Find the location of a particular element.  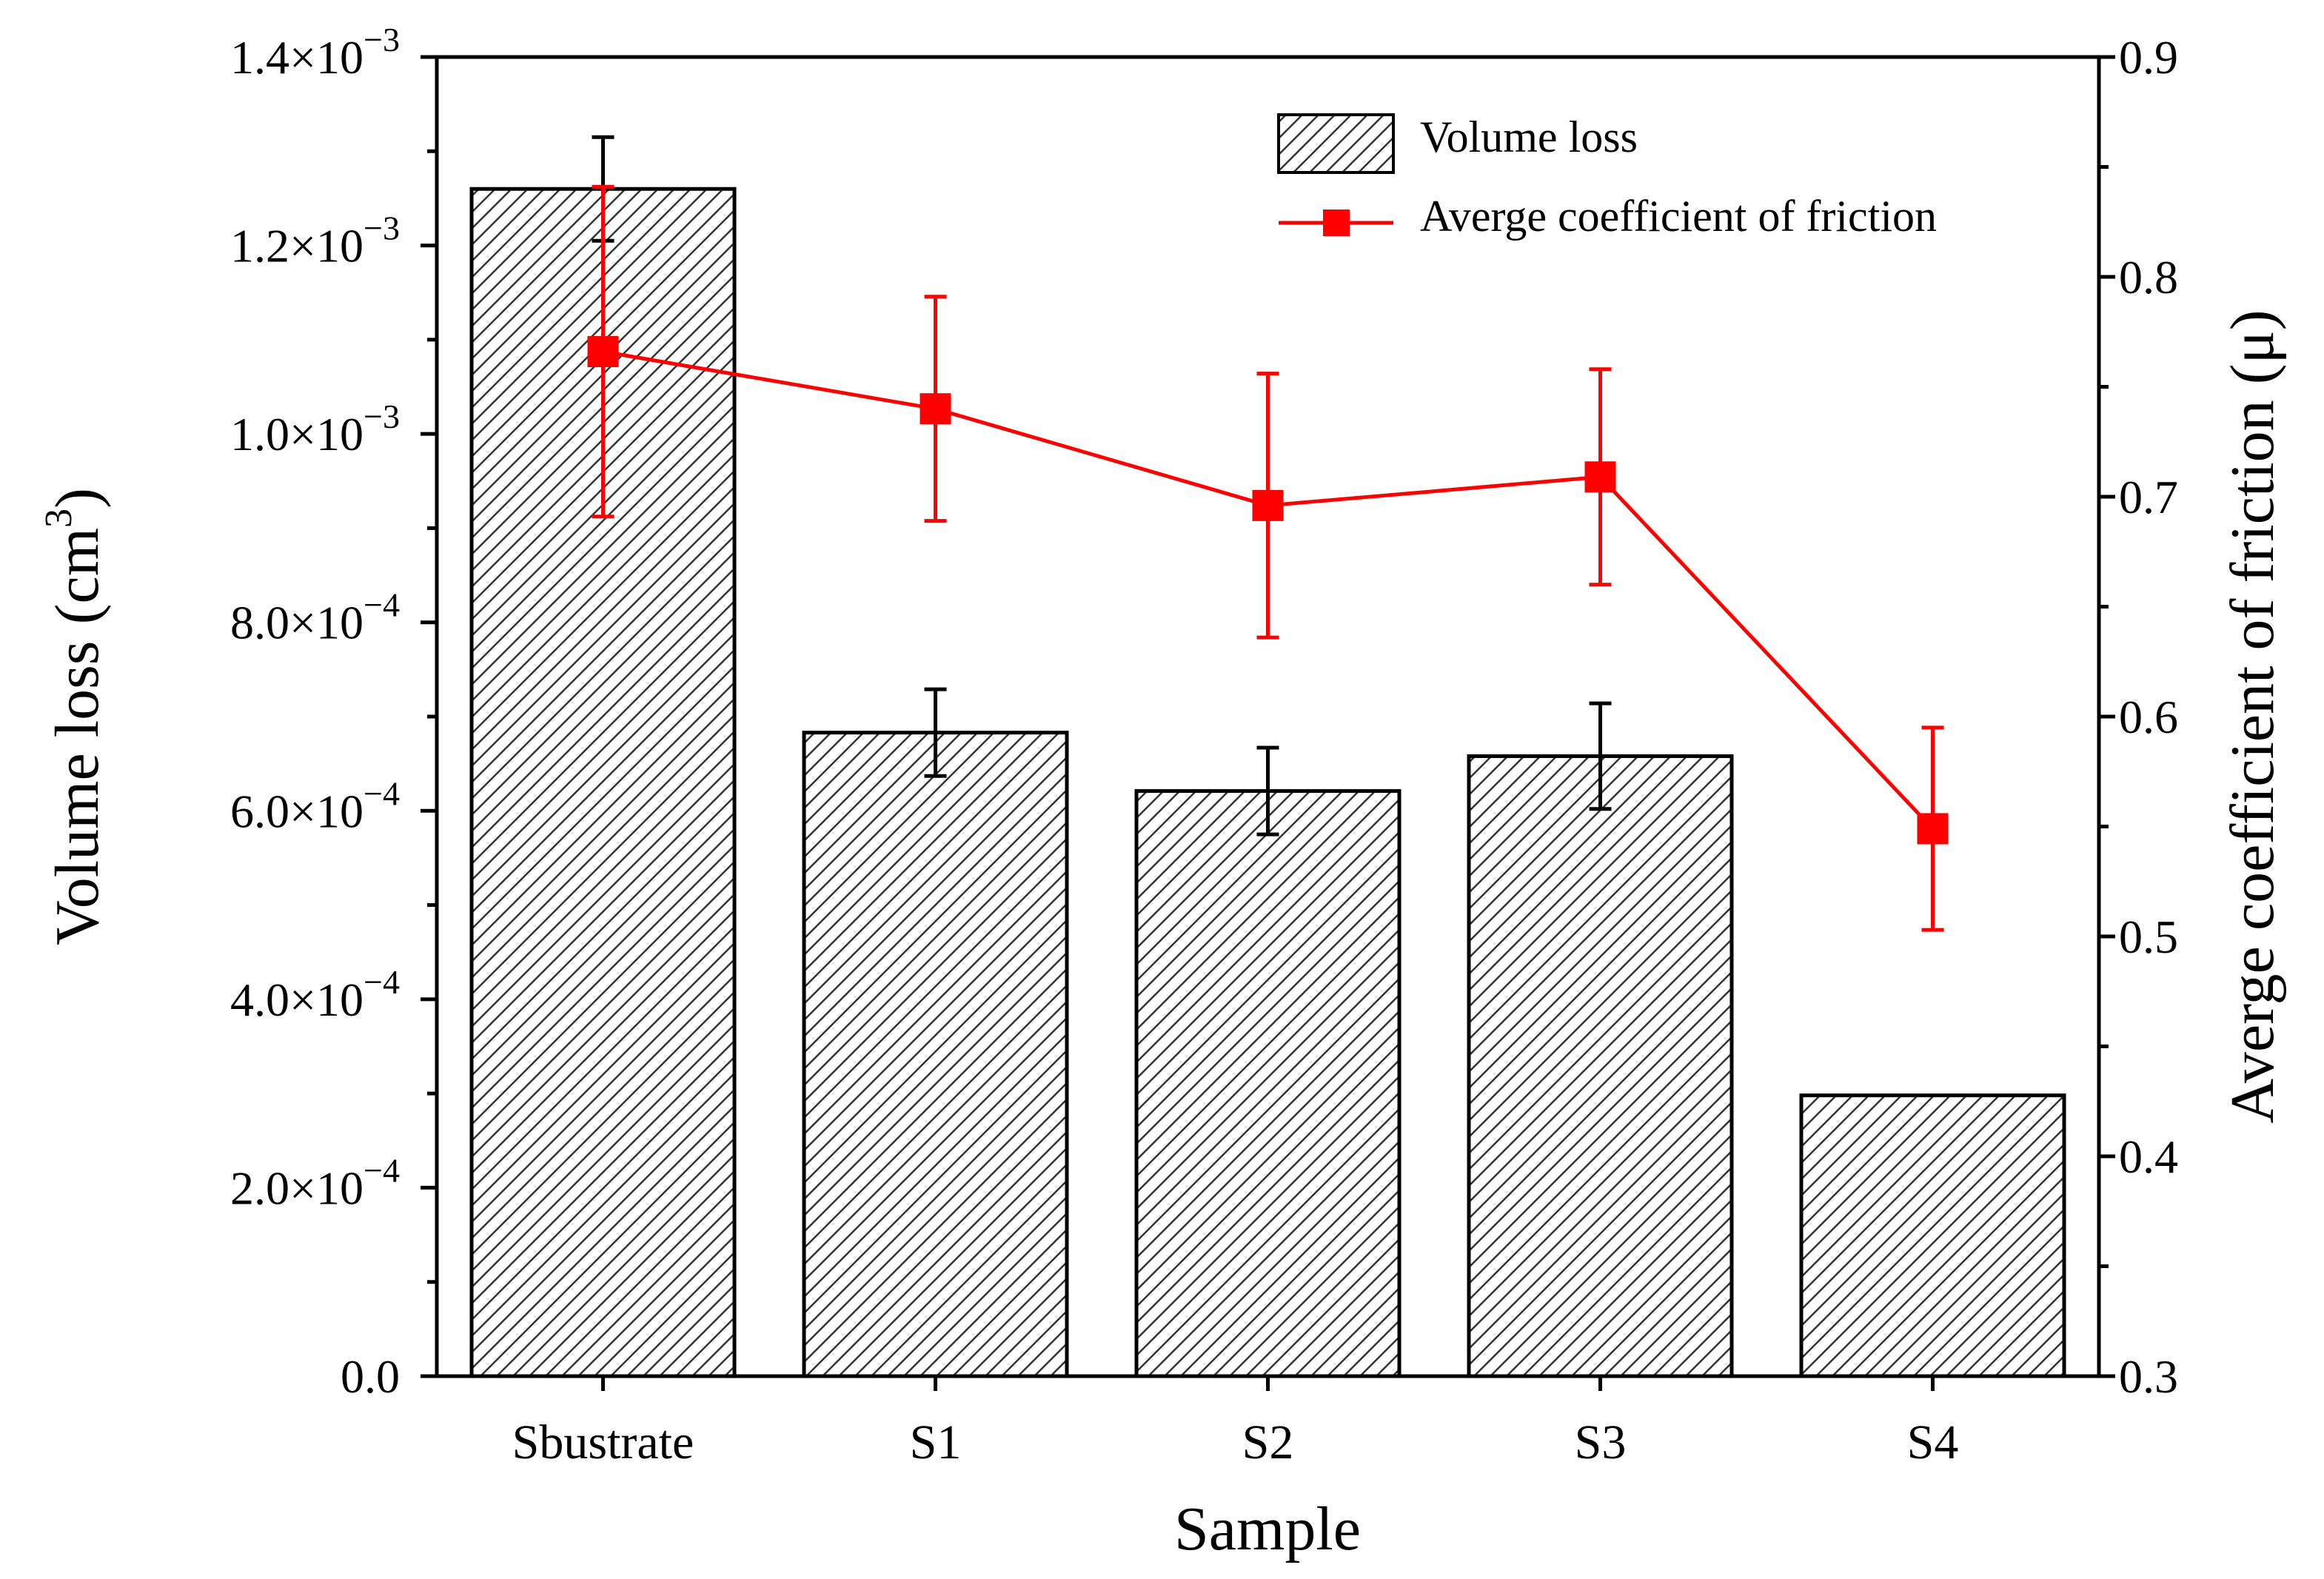

y-tick-label: 1.4×10⁻³ is located at coordinates (315, 53).